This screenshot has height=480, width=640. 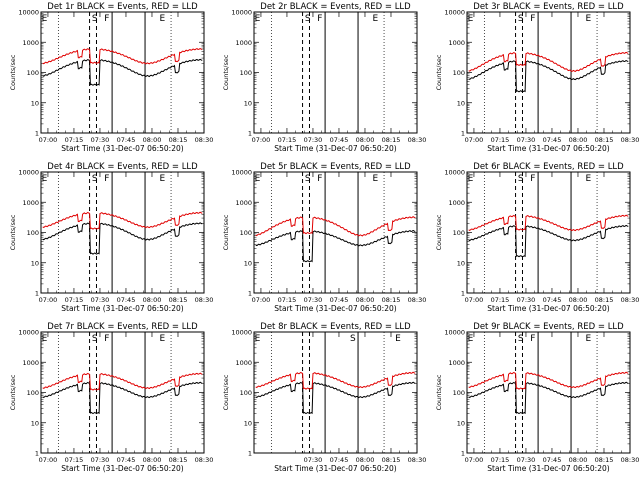 I want to click on panel-title: Det 9r BLACK = Events, RED = LLD, so click(x=548, y=327).